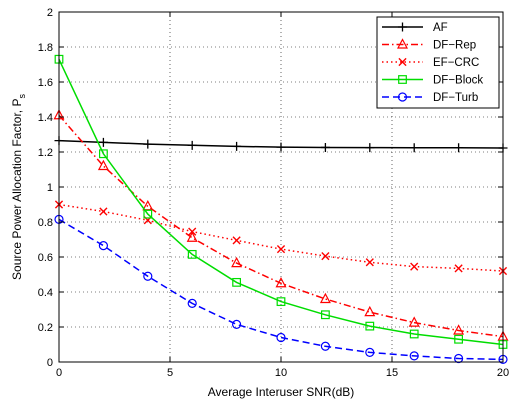 The width and height of the screenshot is (512, 403). I want to click on legend-box, so click(438, 62).